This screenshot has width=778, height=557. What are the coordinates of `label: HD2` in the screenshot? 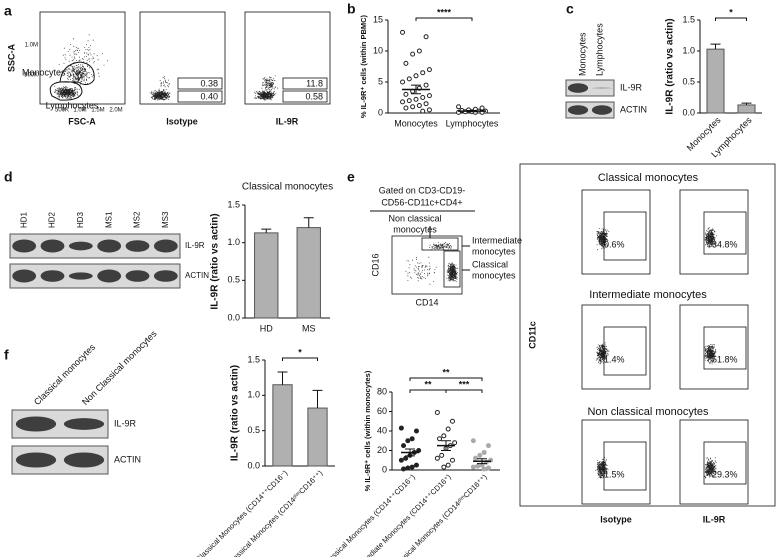 It's located at (52, 219).